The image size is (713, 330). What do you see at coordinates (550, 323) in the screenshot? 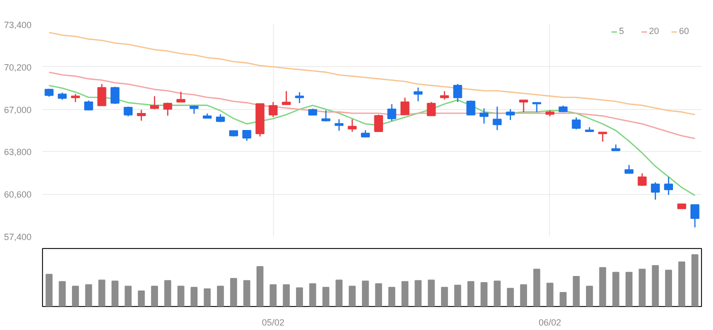
I see `x-tick-label: 06/02` at bounding box center [550, 323].